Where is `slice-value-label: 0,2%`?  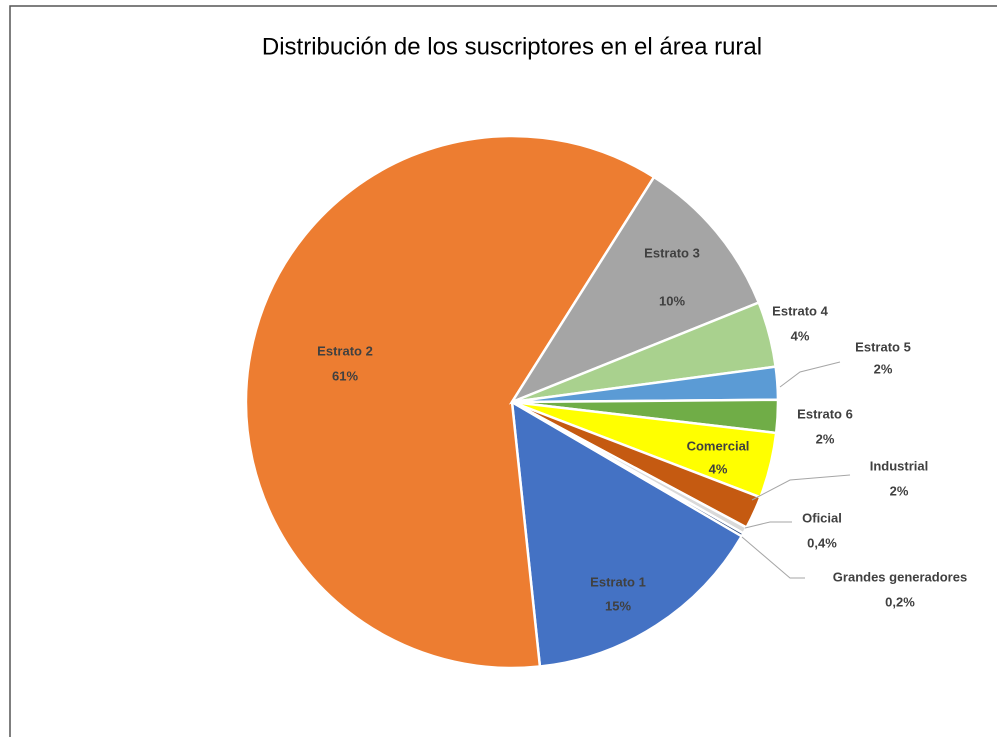
slice-value-label: 0,2% is located at coordinates (900, 601).